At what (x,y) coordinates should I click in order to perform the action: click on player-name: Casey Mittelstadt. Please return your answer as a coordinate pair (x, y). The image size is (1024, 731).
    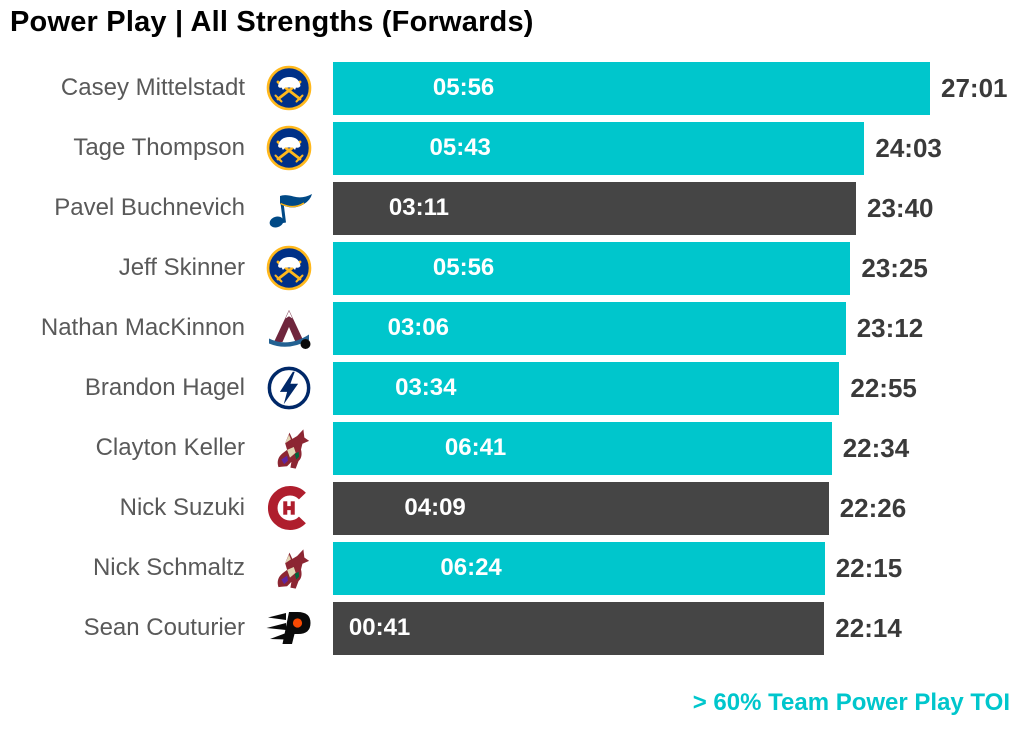
    Looking at the image, I should click on (152, 87).